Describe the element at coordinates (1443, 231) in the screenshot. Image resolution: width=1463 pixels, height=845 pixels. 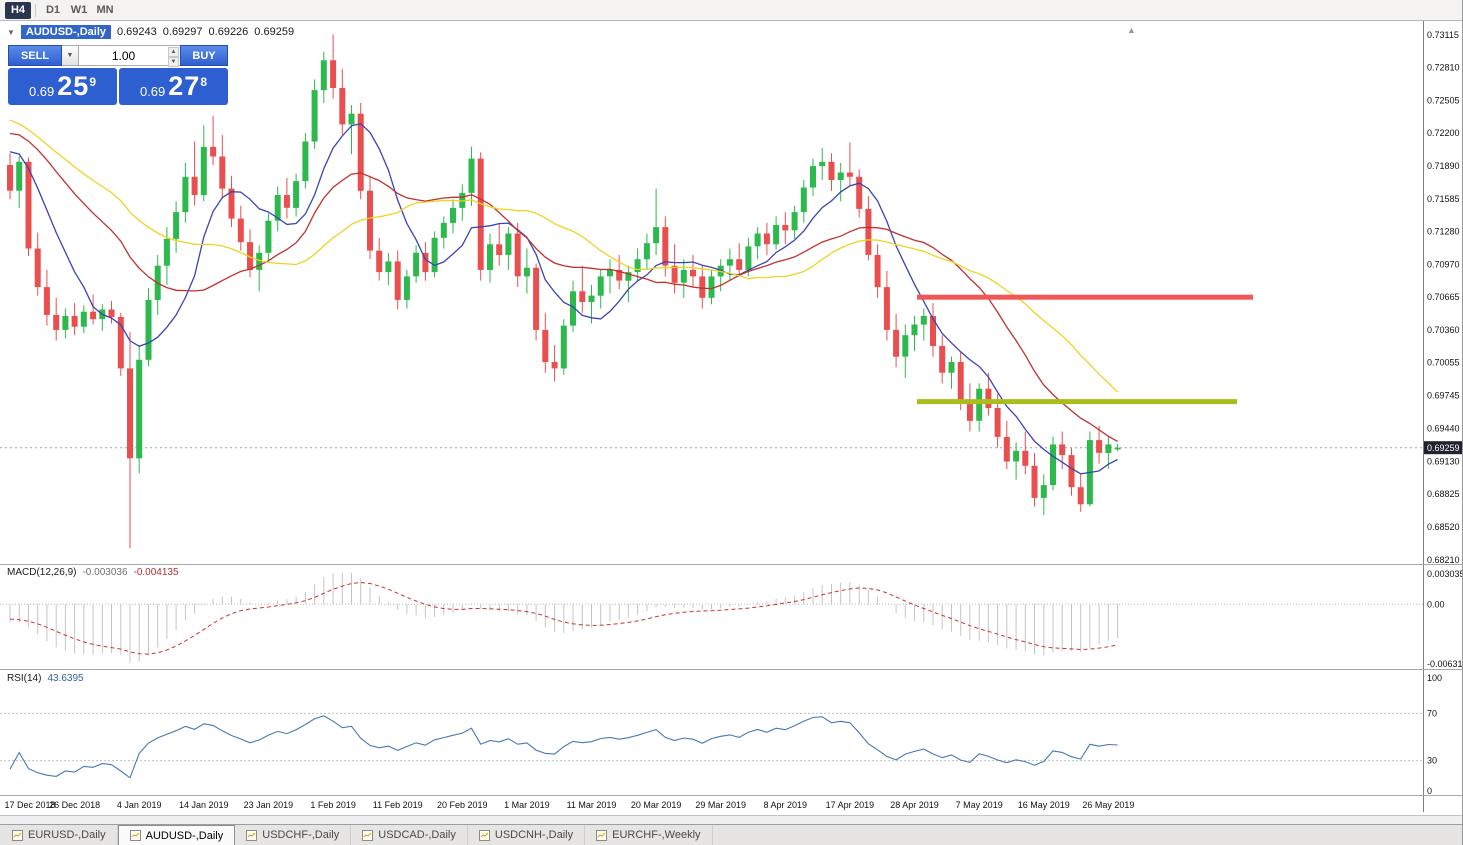
I see `svg-text: 0.71280` at that location.